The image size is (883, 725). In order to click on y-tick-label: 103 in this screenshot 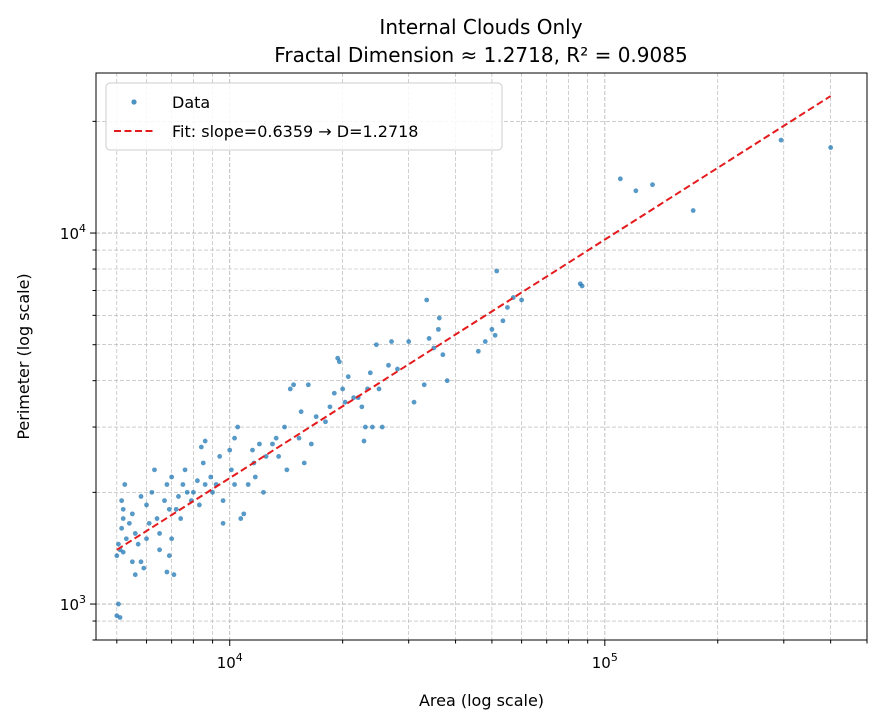, I will do `click(73, 603)`.